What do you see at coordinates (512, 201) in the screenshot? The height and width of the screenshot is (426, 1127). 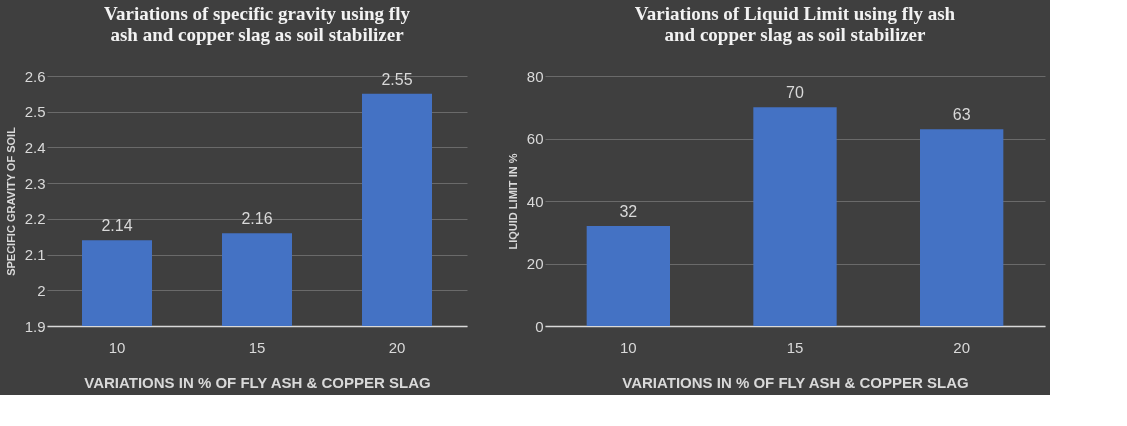 I see `y-axis-title: LIQUID LIMIT IN %` at bounding box center [512, 201].